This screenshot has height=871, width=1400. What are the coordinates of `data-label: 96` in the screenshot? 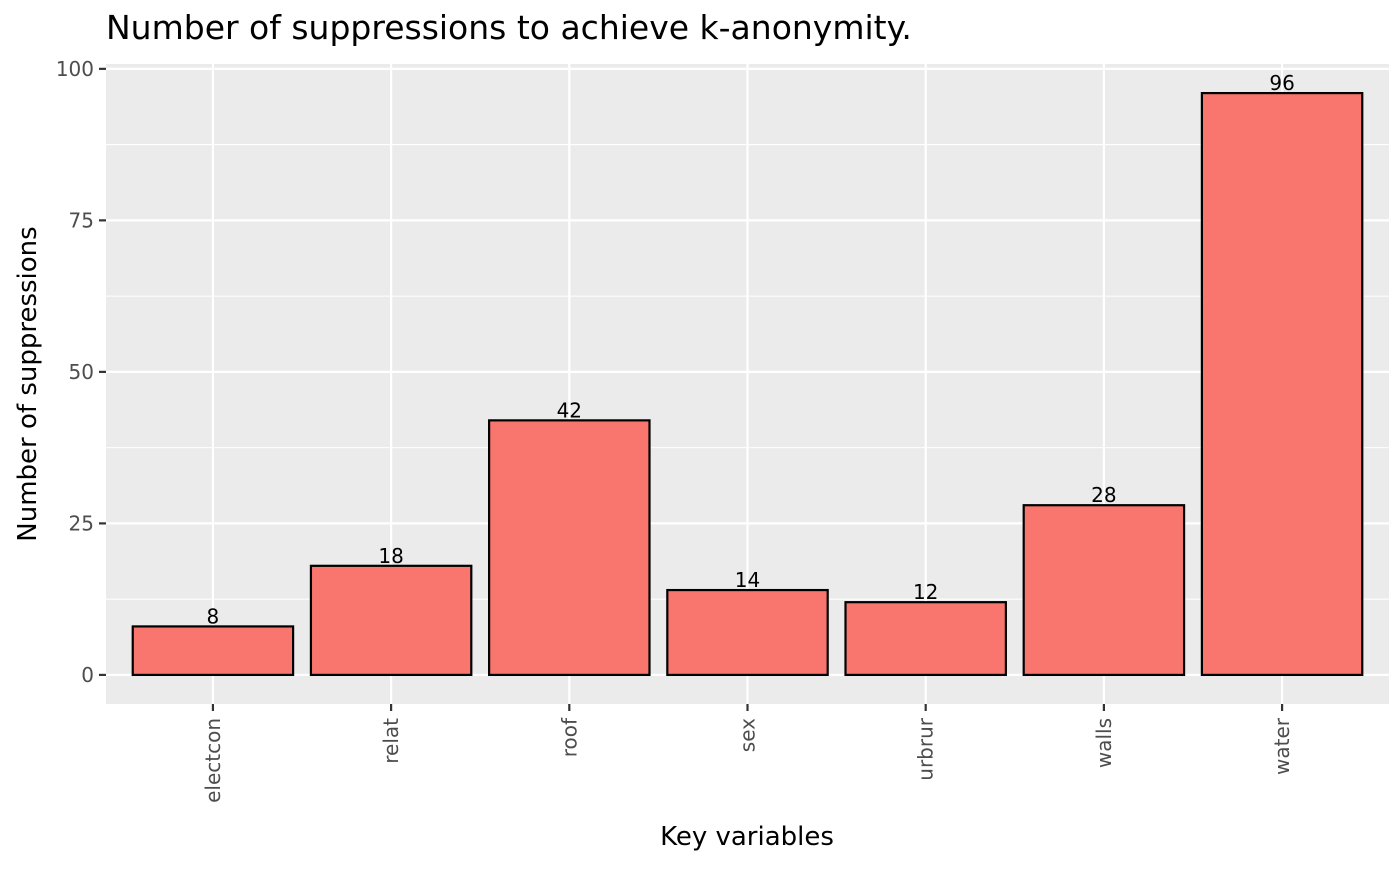 It's located at (1281, 83).